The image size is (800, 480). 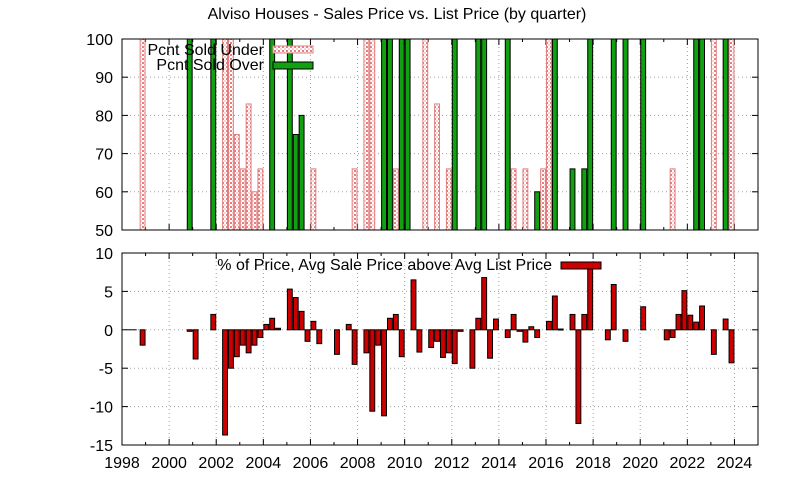 What do you see at coordinates (293, 65) in the screenshot?
I see `legend-swatch-sold-over` at bounding box center [293, 65].